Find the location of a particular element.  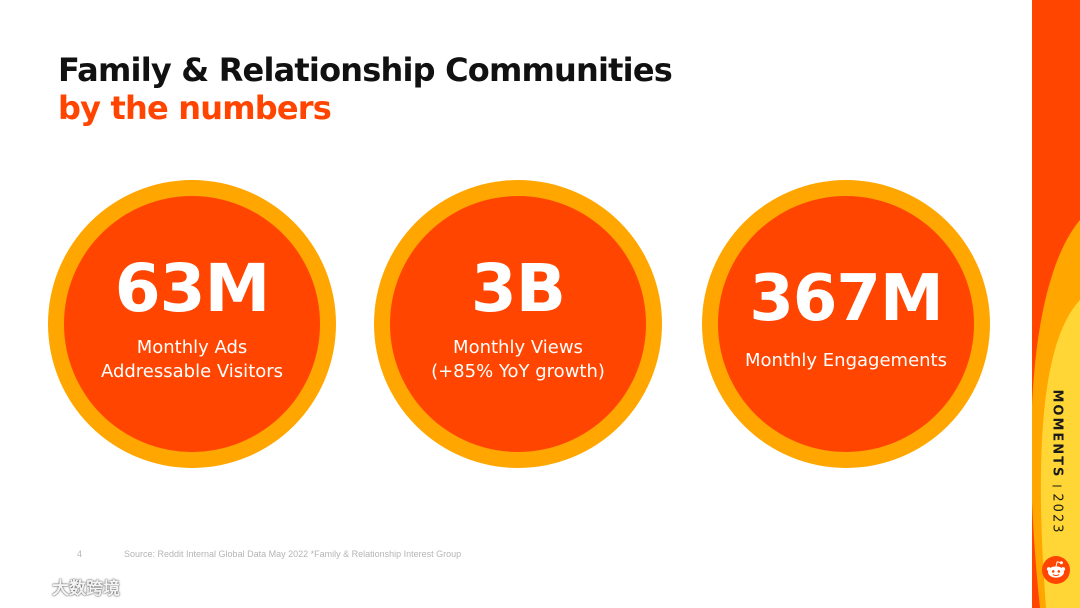

watermark: 大数跨境 is located at coordinates (64, 586).